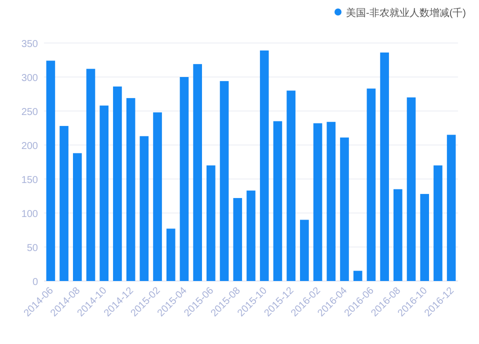 This screenshot has height=344, width=479. I want to click on legend-label: 美国-非农就业人数增减(千), so click(406, 13).